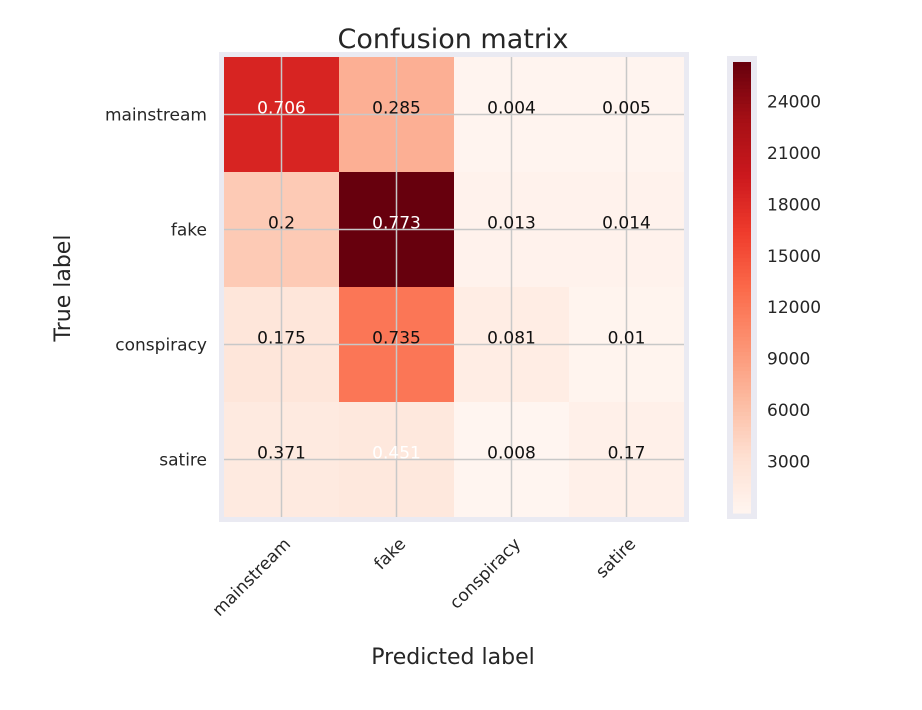 The height and width of the screenshot is (710, 922). What do you see at coordinates (794, 102) in the screenshot?
I see `colorbar-tick-label: 24000` at bounding box center [794, 102].